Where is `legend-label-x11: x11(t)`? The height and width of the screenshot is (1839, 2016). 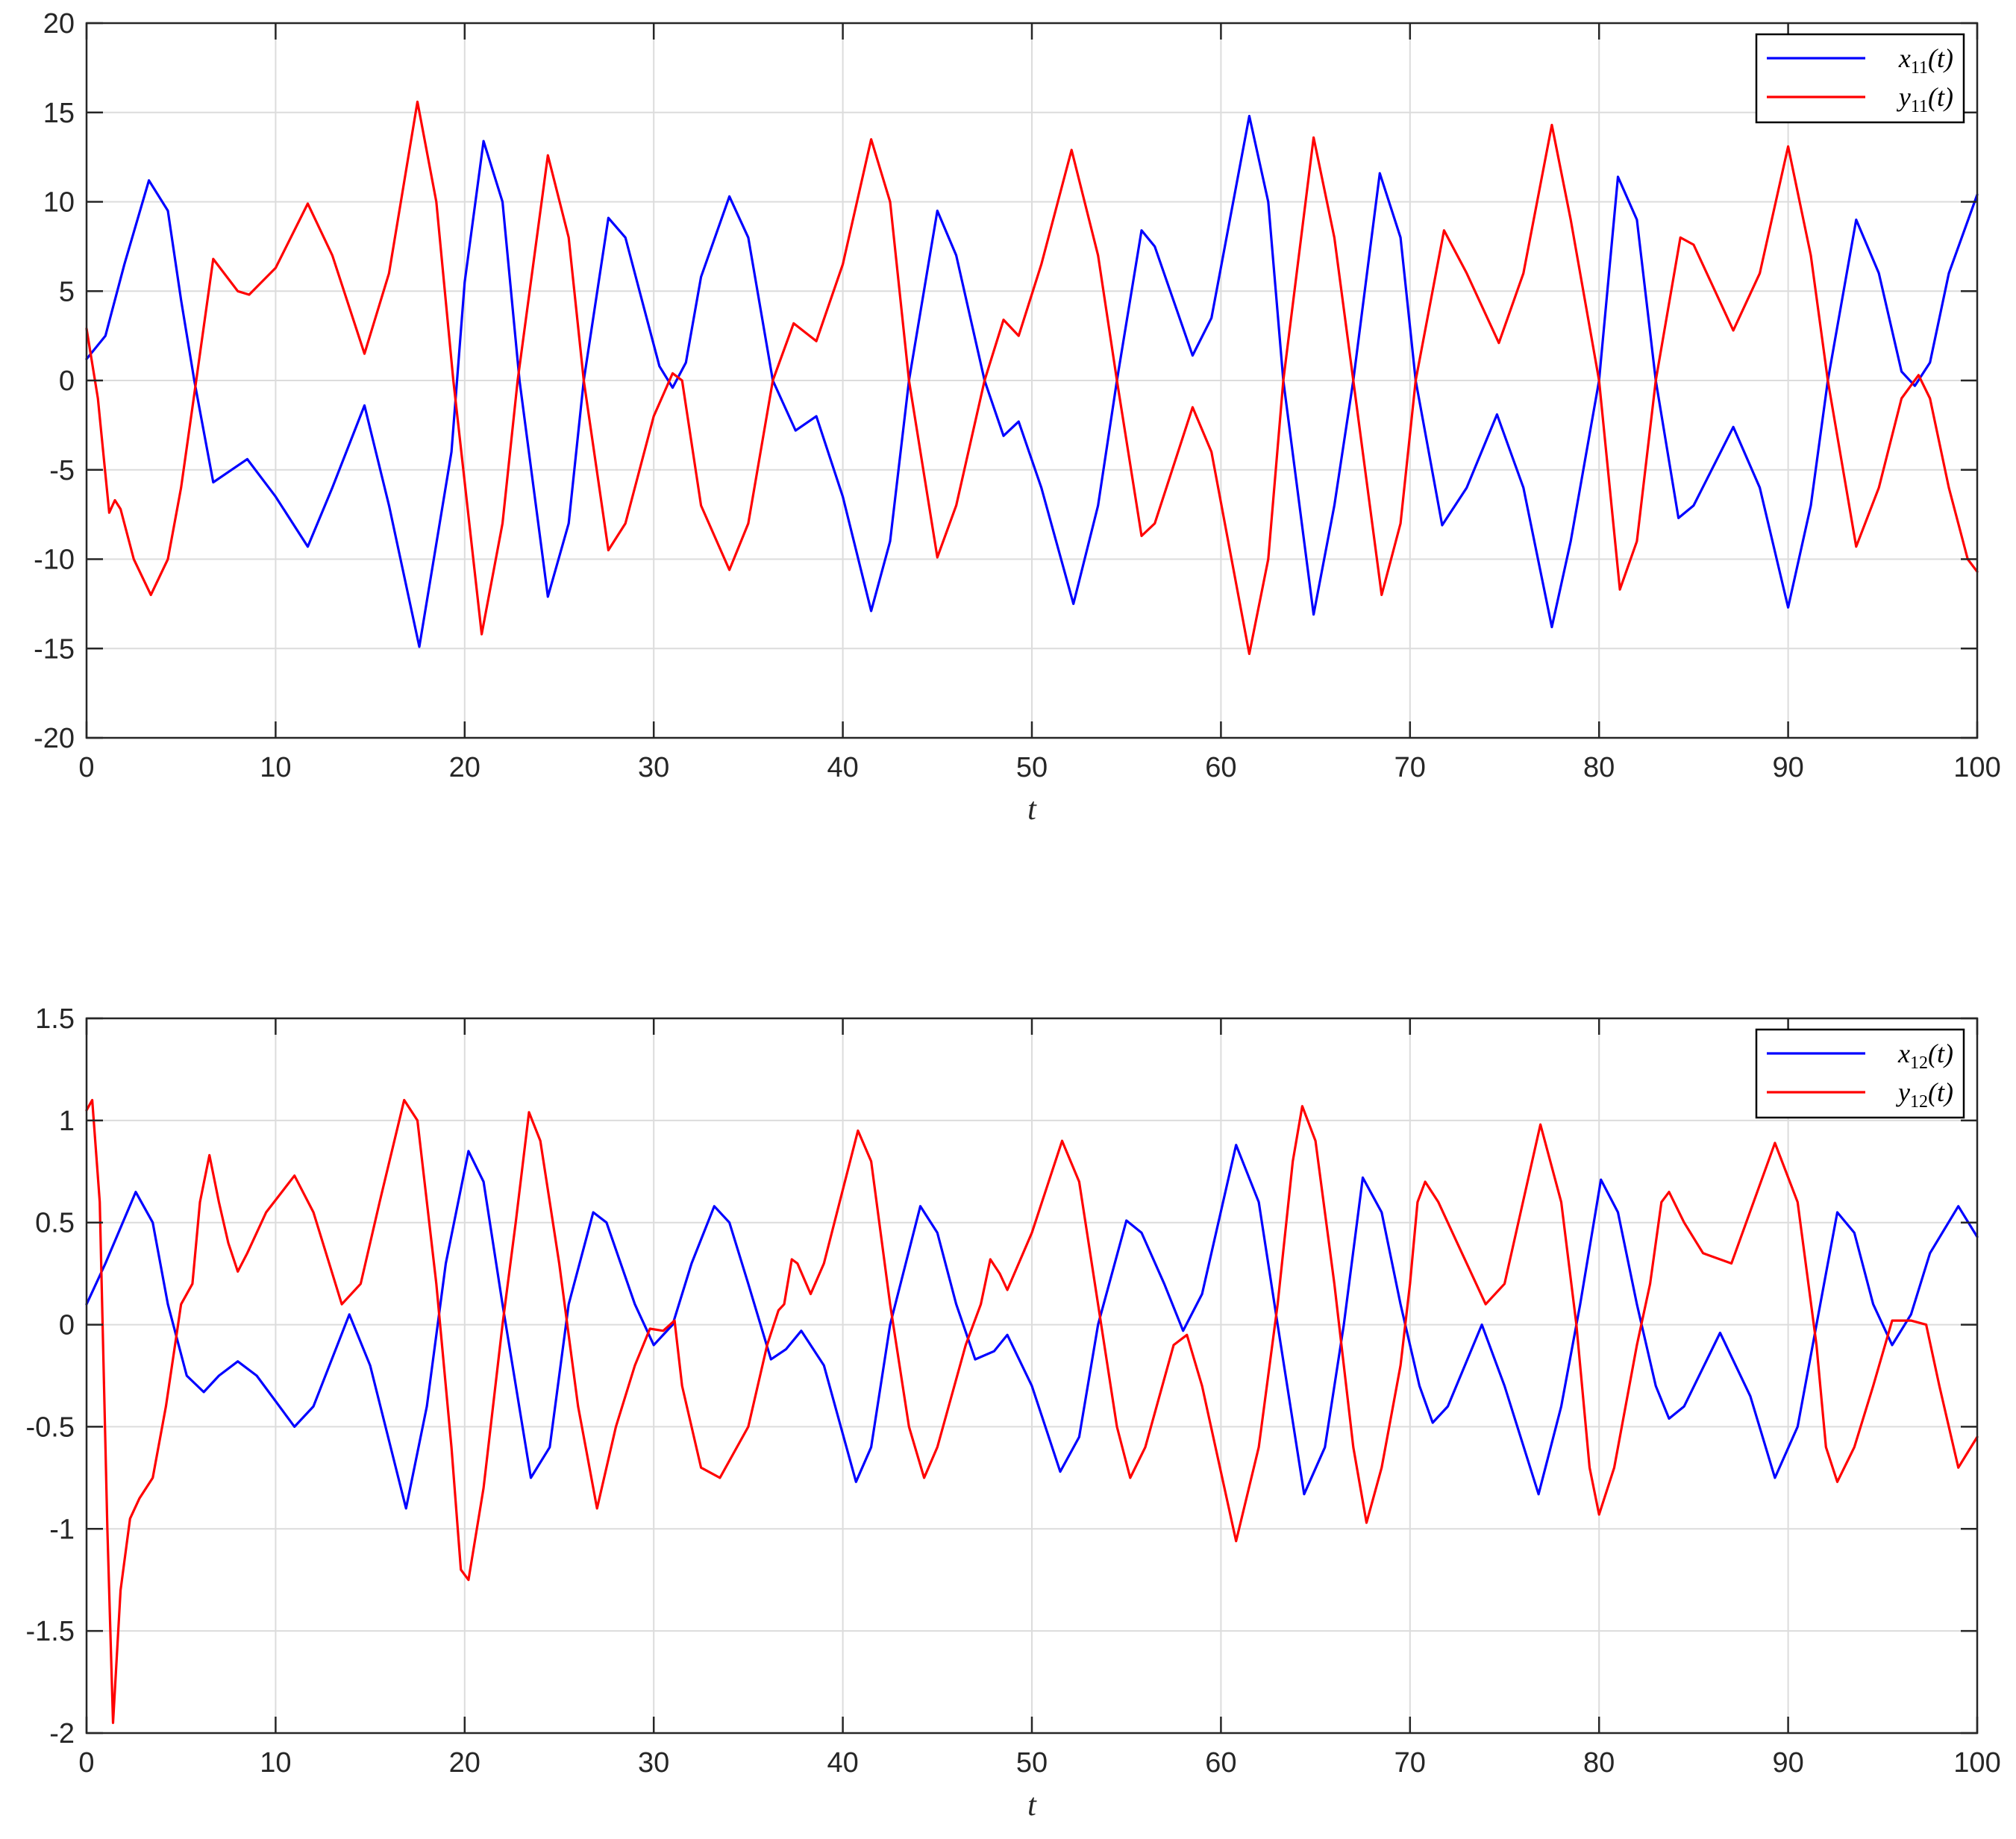 legend-label-x11: x11(t) is located at coordinates (1925, 60).